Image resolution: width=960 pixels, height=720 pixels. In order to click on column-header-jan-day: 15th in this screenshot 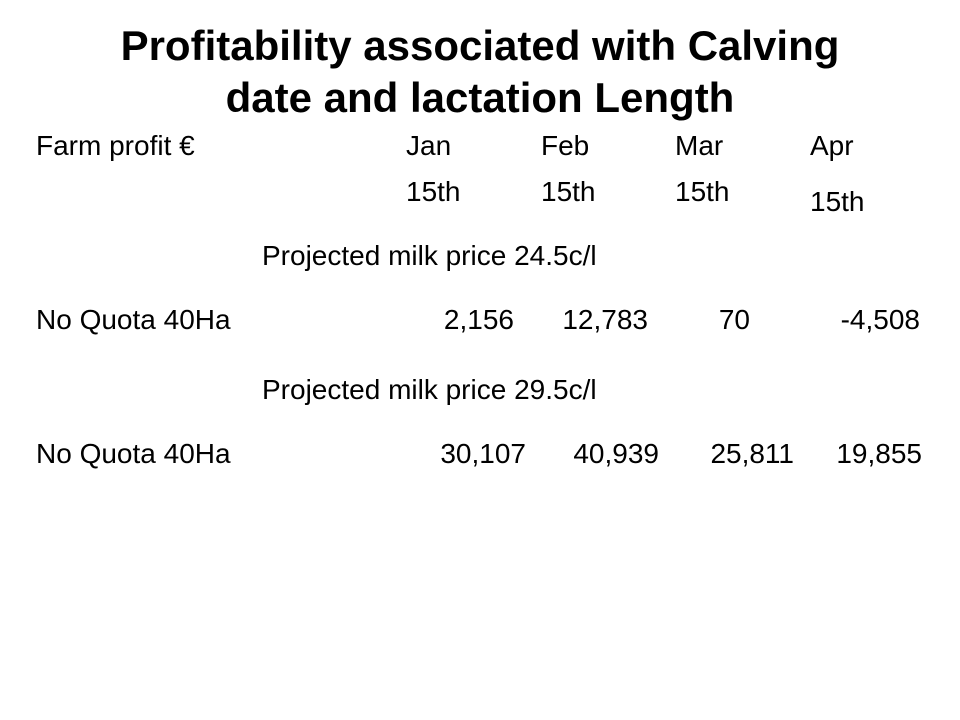, I will do `click(433, 191)`.